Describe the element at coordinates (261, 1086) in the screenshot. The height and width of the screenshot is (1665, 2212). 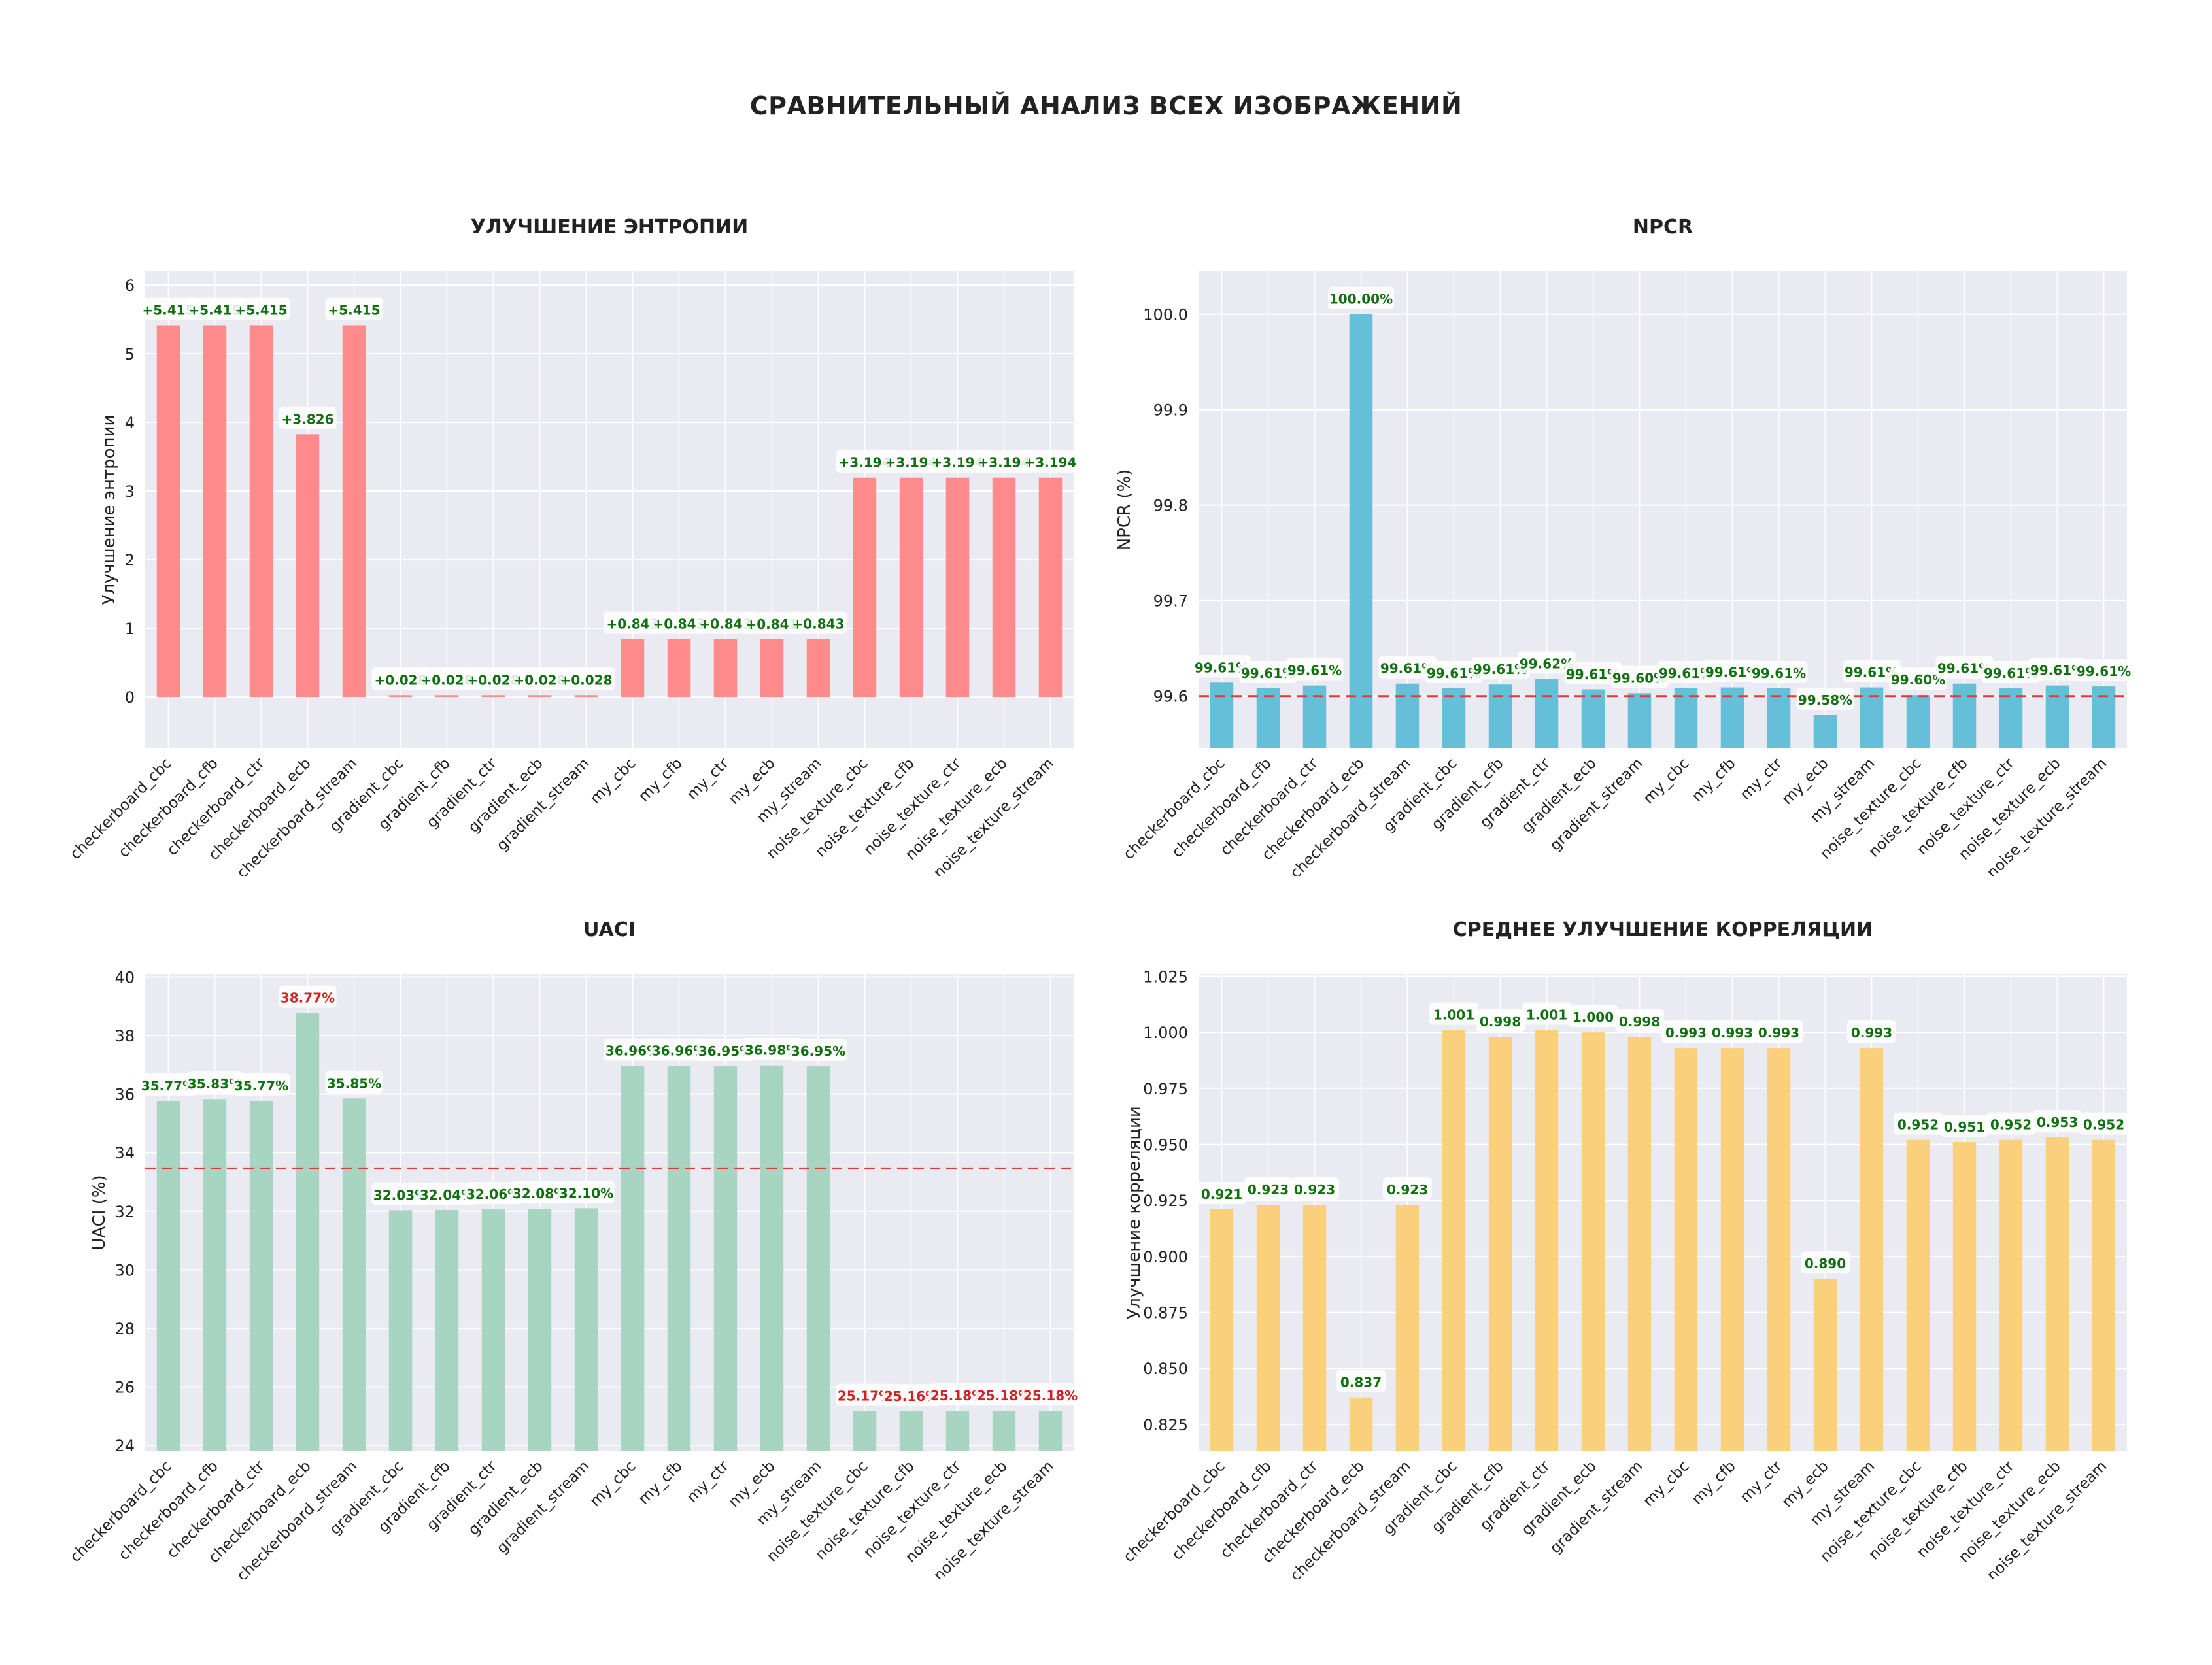
I see `data-label: 35.77%` at that location.